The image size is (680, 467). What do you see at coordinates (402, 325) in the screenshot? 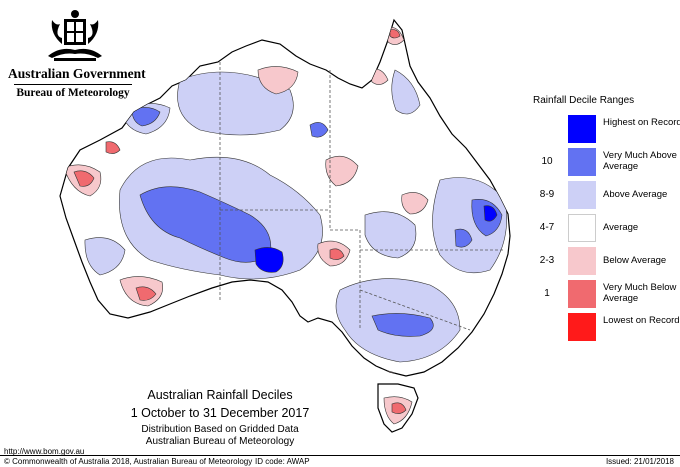
I see `very-much-above-victoria` at bounding box center [402, 325].